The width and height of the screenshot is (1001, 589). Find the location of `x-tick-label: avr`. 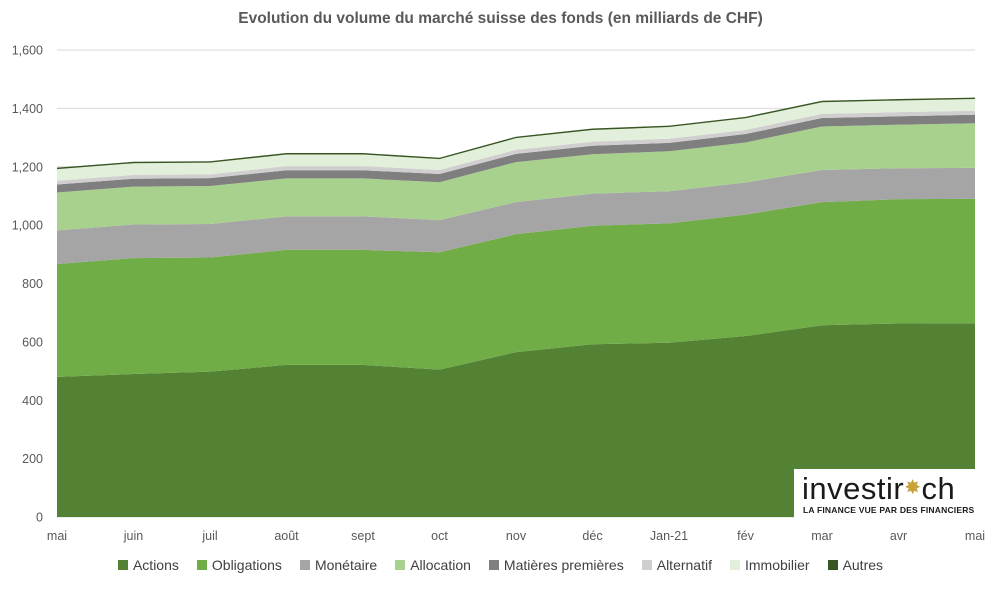

x-tick-label: avr is located at coordinates (898, 536).